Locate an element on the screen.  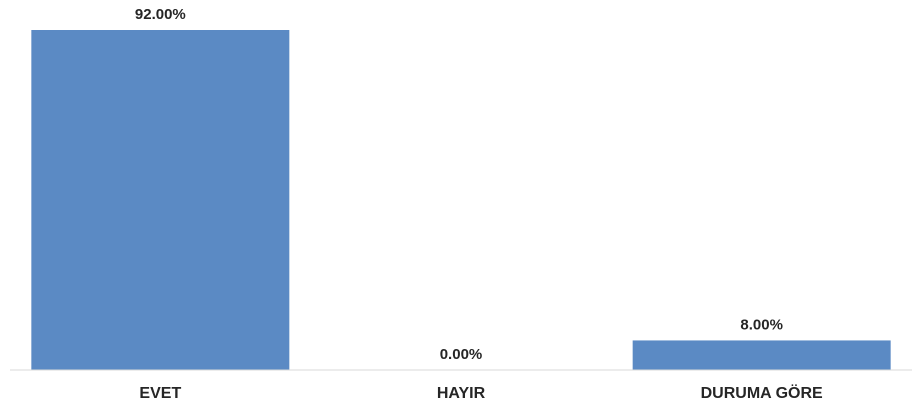
category-label-hayir: HAYIR is located at coordinates (461, 393).